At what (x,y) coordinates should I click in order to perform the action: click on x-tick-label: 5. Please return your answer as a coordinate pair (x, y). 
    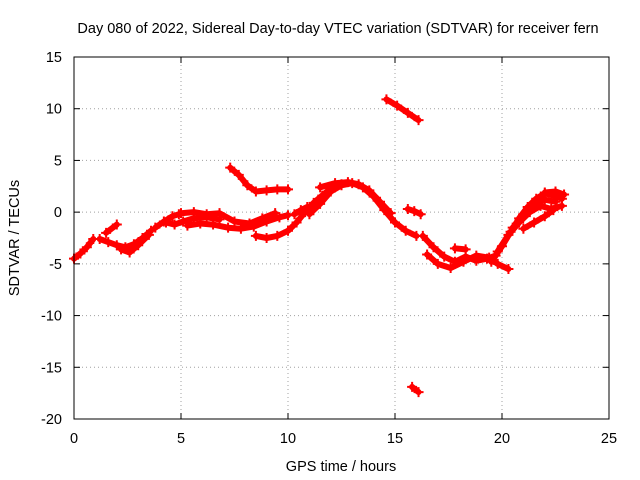
    Looking at the image, I should click on (181, 439).